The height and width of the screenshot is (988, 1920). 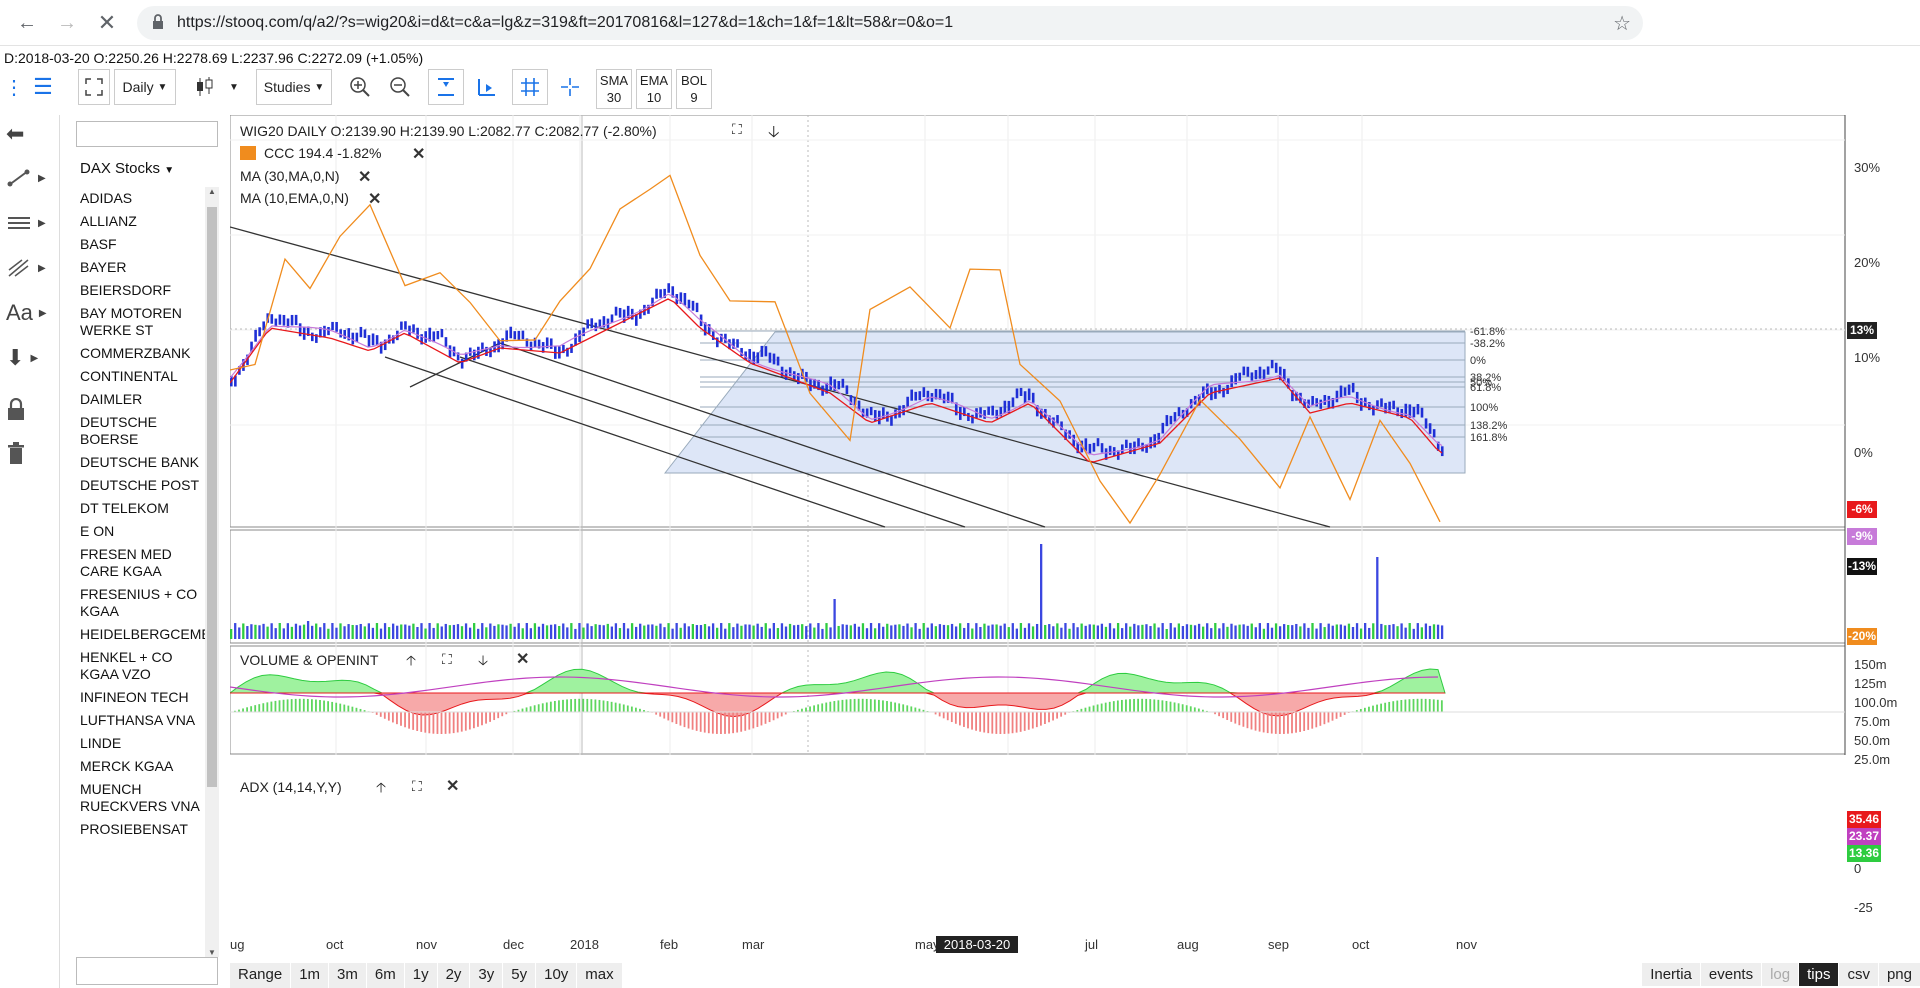 I want to click on close-volume-icon: ✕, so click(x=523, y=659).